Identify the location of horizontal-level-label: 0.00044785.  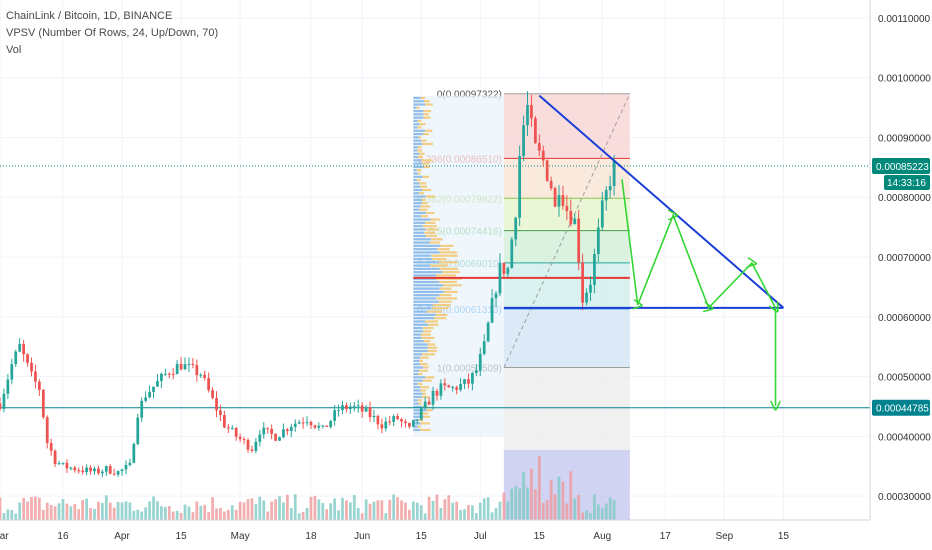
(902, 409).